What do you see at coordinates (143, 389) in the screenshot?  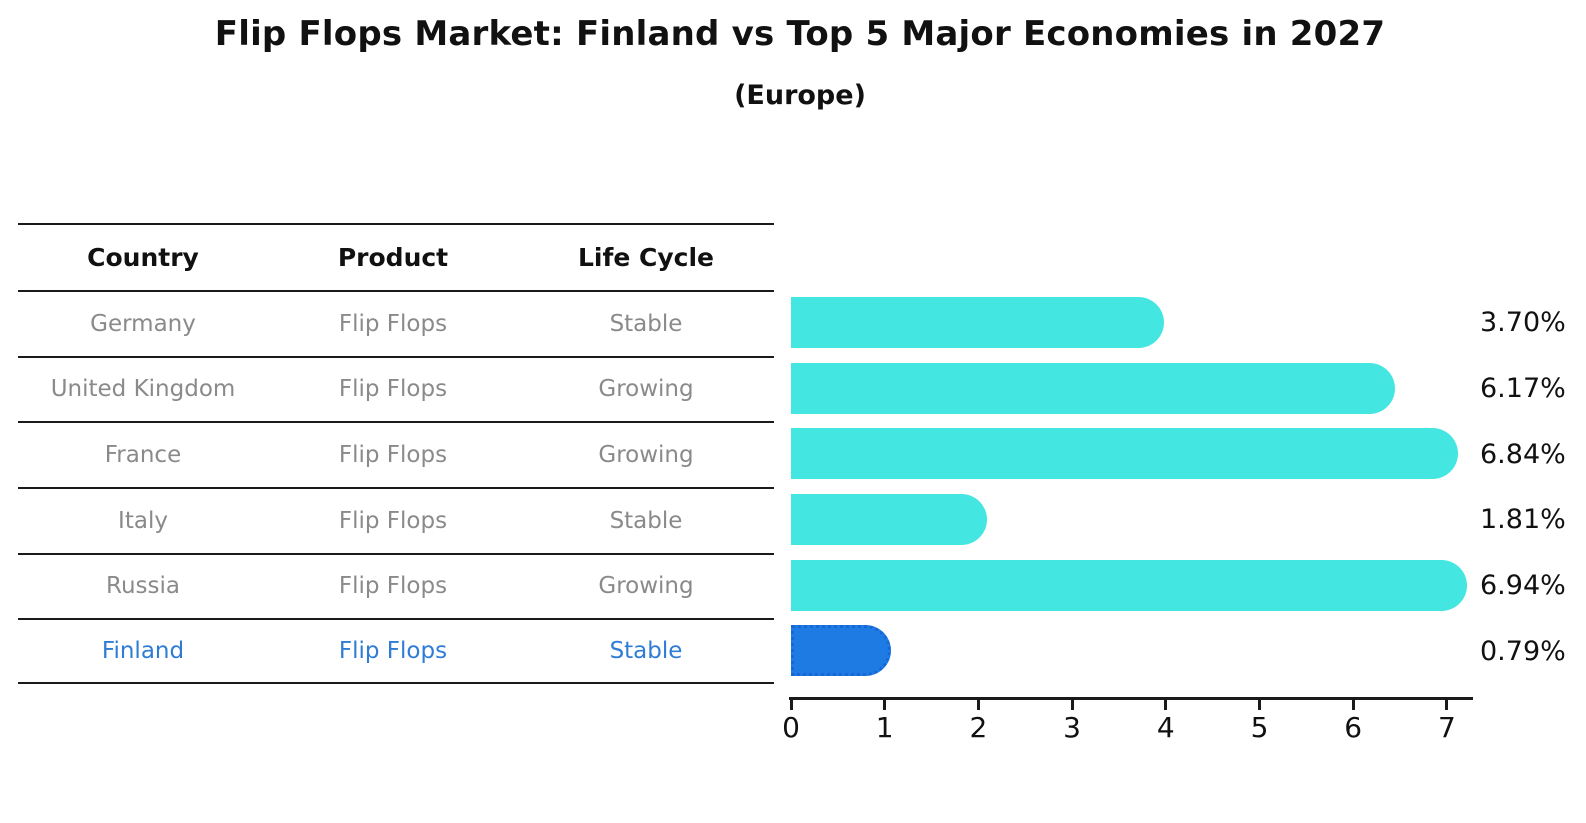 I see `country-cell: United Kingdom` at bounding box center [143, 389].